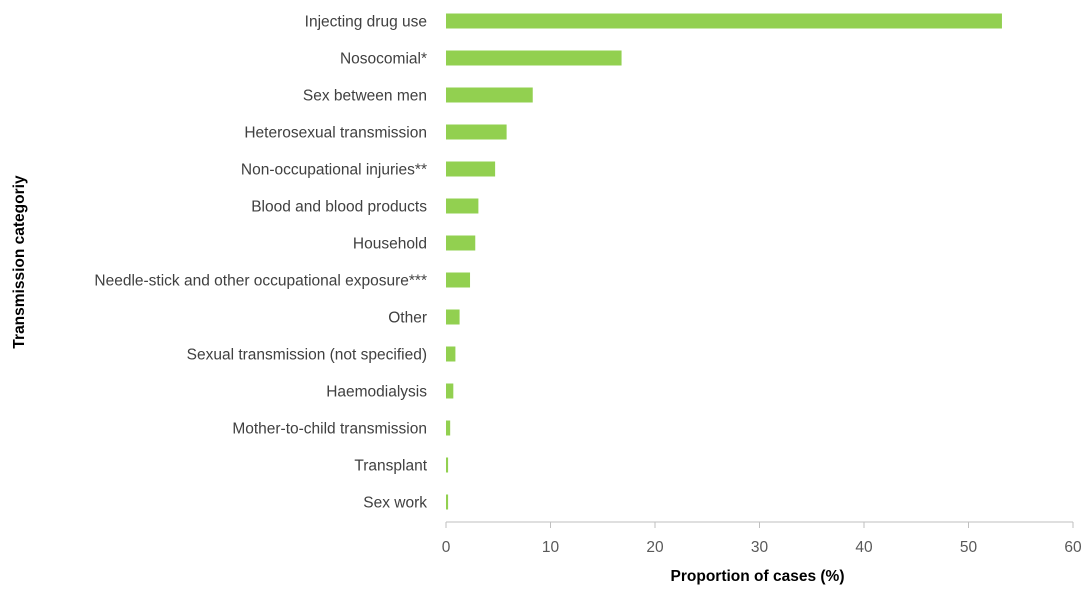 This screenshot has width=1083, height=592. I want to click on category-label: Heterosexual transmission, so click(335, 133).